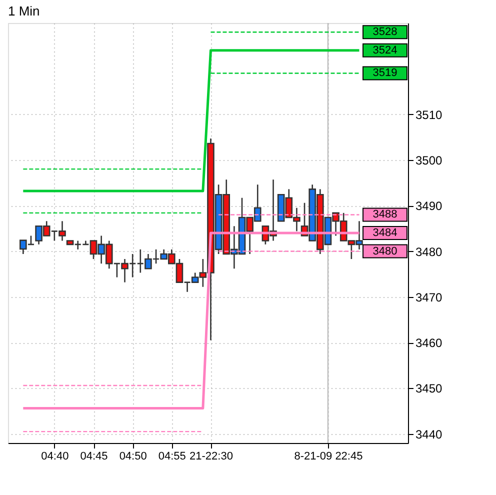  Describe the element at coordinates (429, 297) in the screenshot. I see `y-tick-label: 3470` at that location.